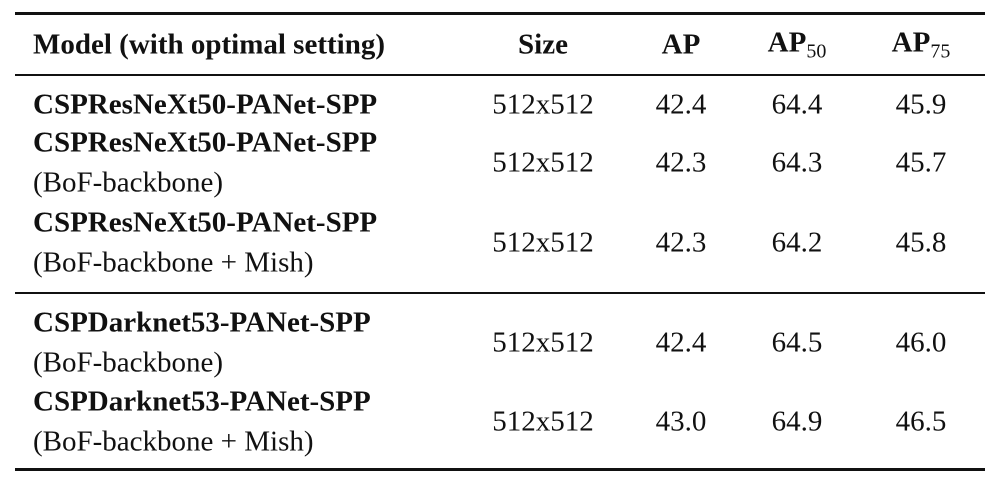 This screenshot has width=1000, height=484. I want to click on value-cell: 64.4, so click(797, 104).